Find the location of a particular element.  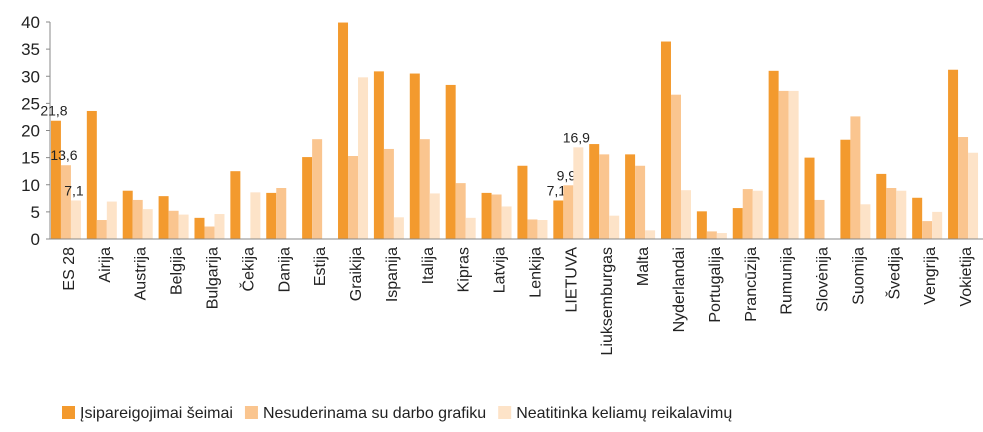

y-tick-label: 15 is located at coordinates (30, 158).